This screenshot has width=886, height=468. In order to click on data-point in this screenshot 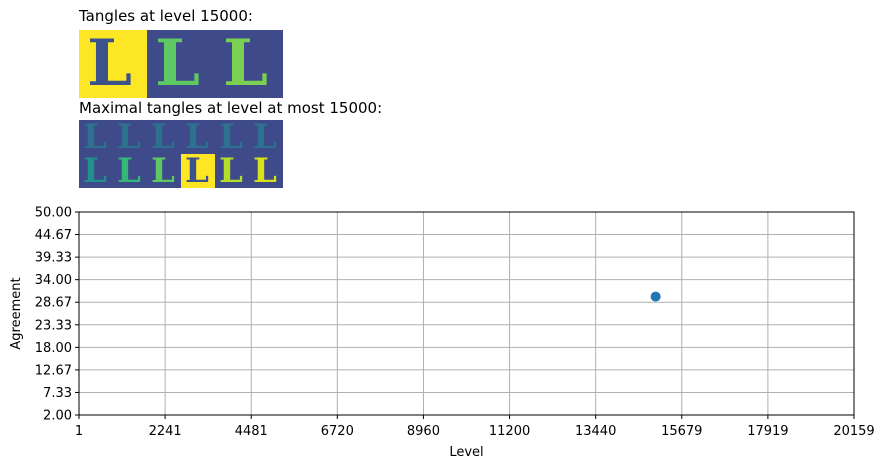, I will do `click(655, 296)`.